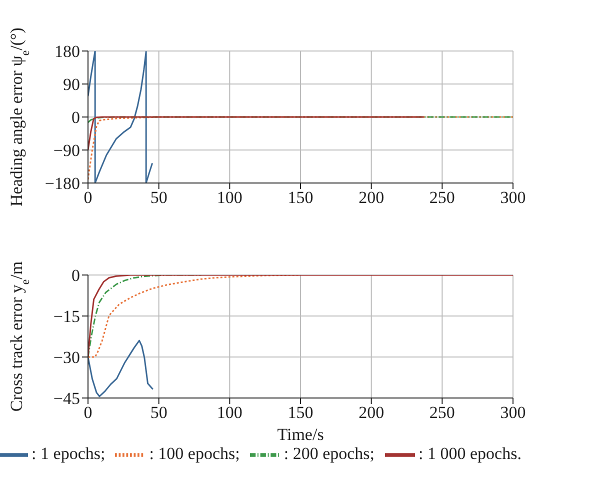  What do you see at coordinates (69, 453) in the screenshot?
I see `legend-label: : 1 epochs;` at bounding box center [69, 453].